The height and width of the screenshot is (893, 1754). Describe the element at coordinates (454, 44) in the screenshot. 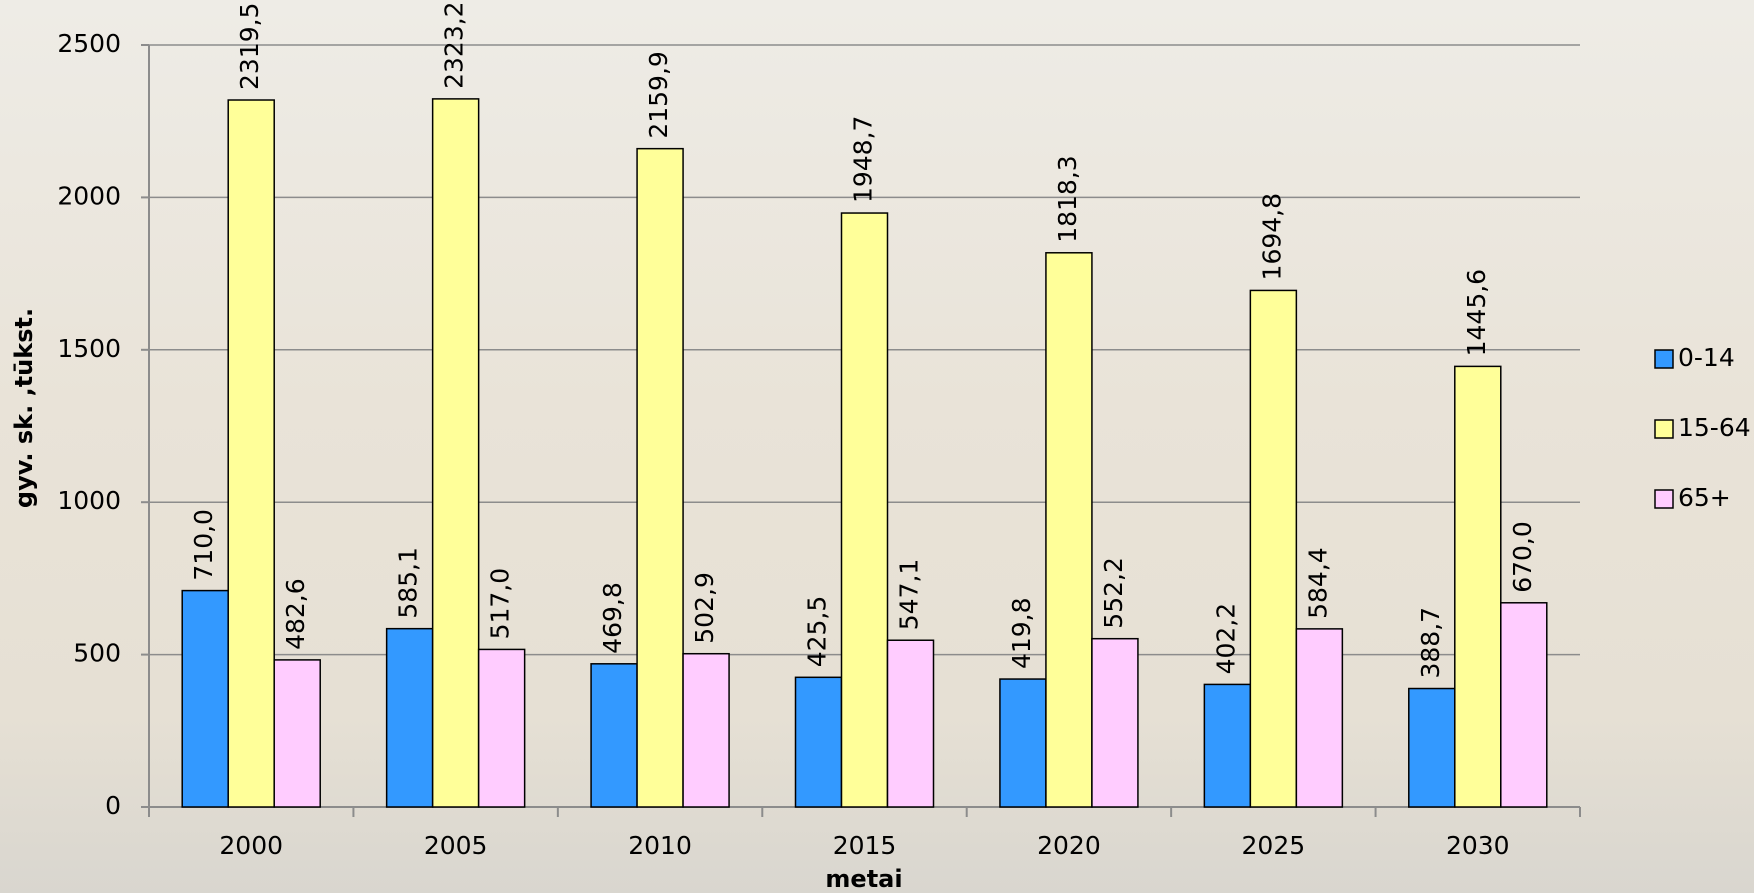

I see `value-label: 2323,2` at that location.